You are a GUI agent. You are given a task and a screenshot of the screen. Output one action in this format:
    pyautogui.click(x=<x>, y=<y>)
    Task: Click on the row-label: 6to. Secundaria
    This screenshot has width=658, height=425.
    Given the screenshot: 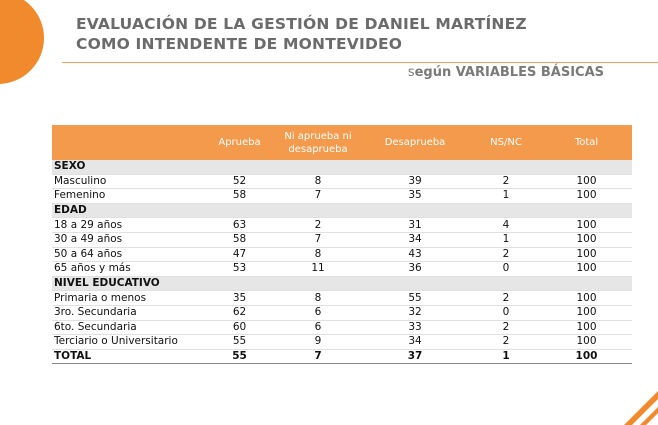 What is the action you would take?
    pyautogui.click(x=127, y=328)
    